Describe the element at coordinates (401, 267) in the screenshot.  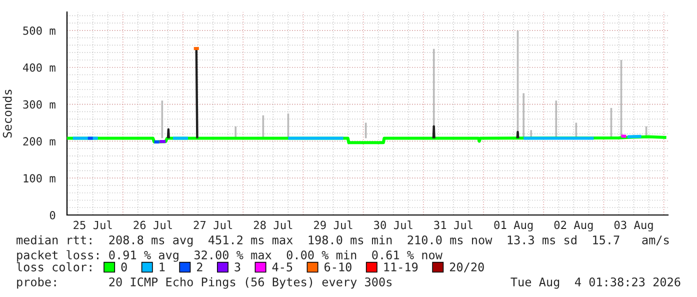
I see `legend-label: 11-19` at that location.